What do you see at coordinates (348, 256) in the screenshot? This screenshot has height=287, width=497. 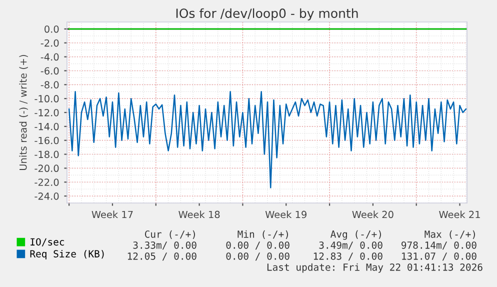 I see `text: 12.83 / 0.00` at bounding box center [348, 256].